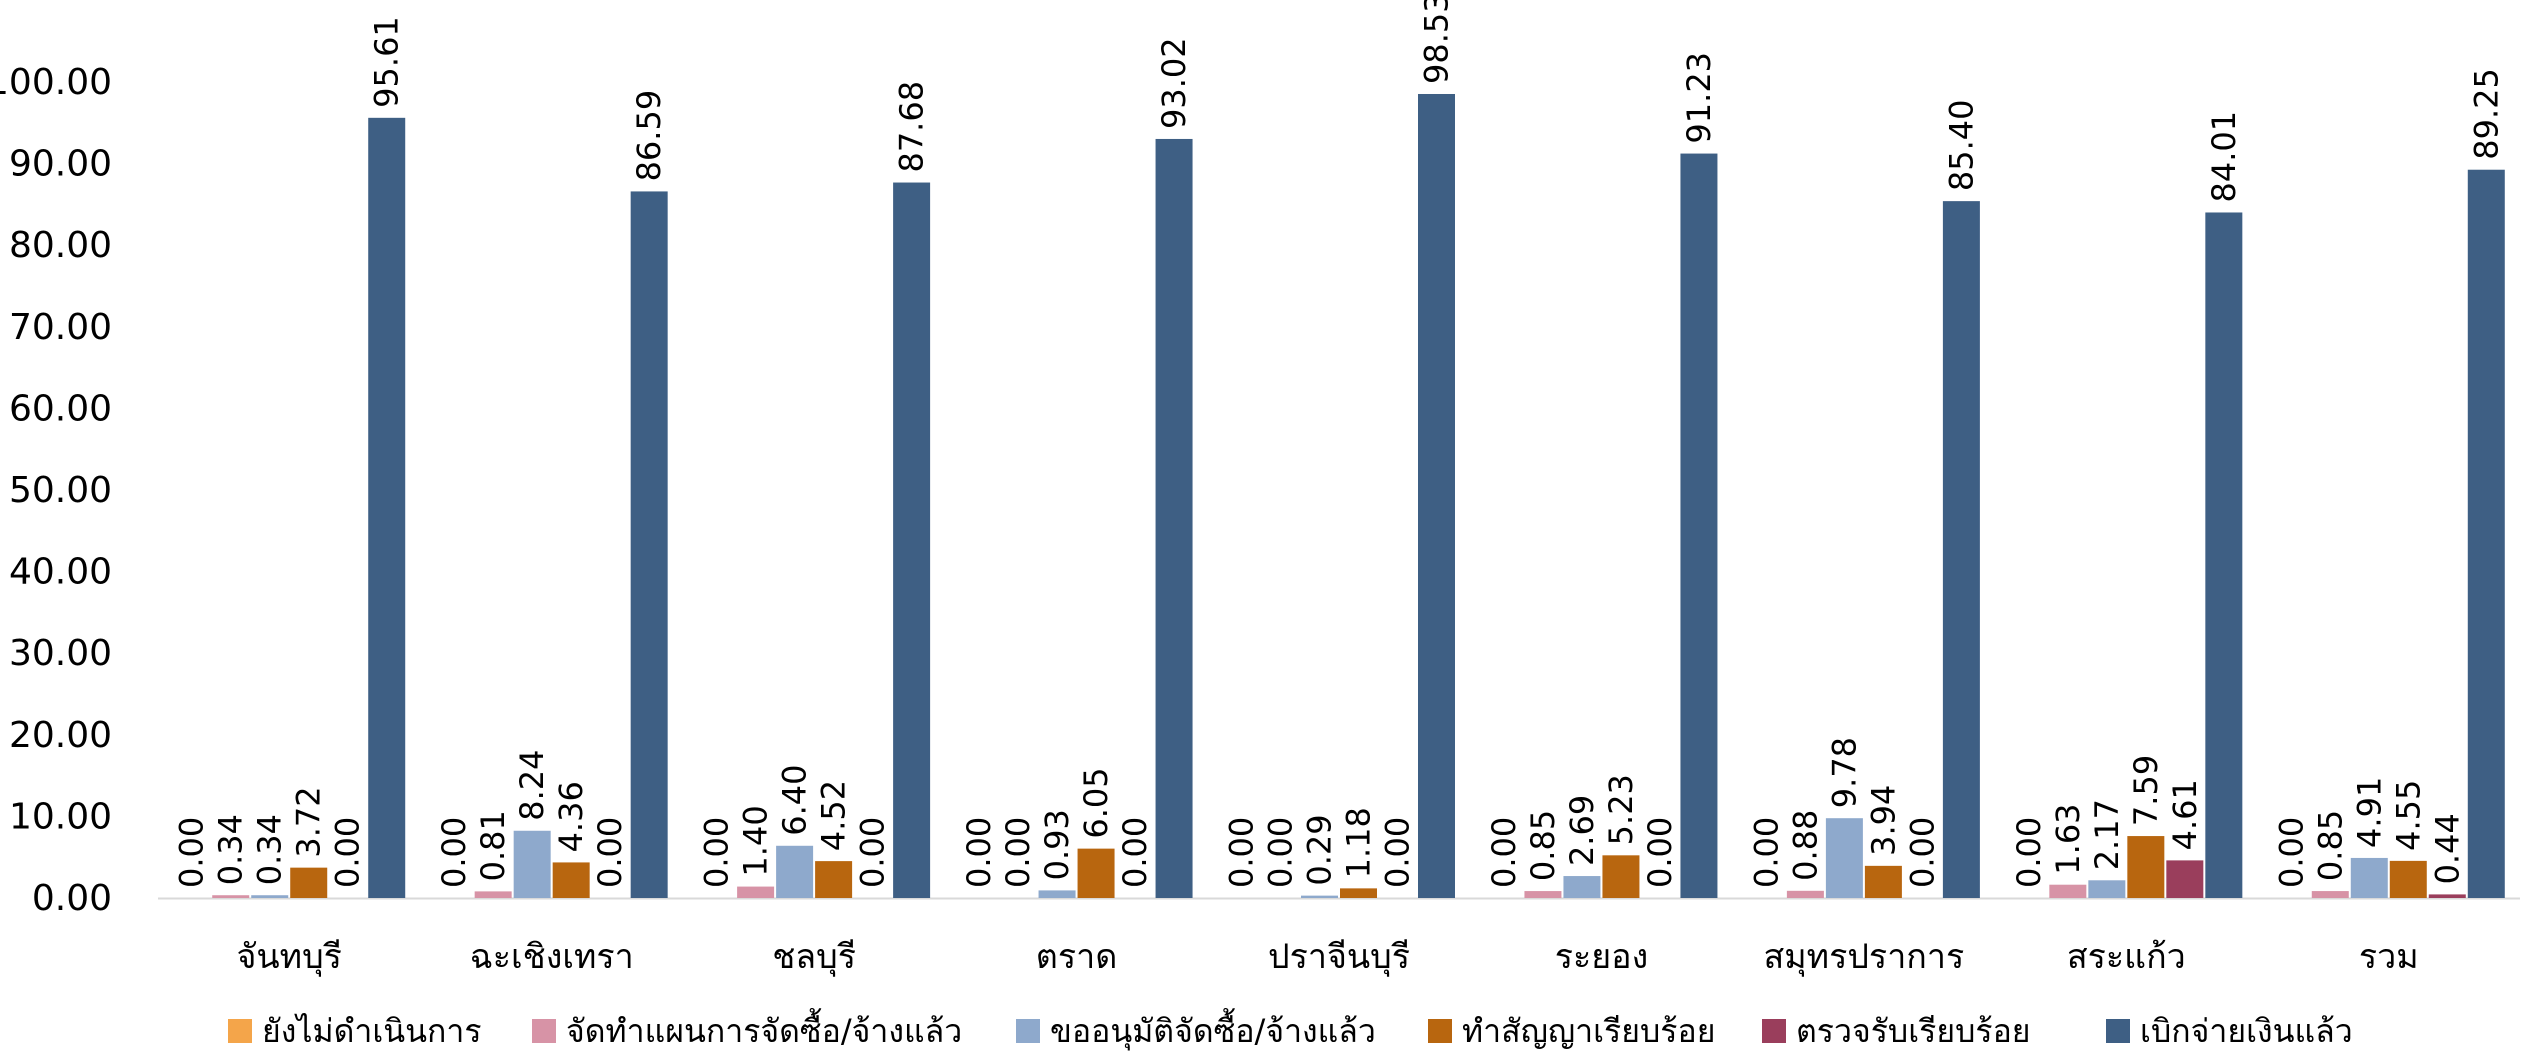 Image resolution: width=2529 pixels, height=1061 pixels. I want to click on legend-label: จัดทำแผนการจัดซื้อ/จ้างแล้ว, so click(764, 1029).